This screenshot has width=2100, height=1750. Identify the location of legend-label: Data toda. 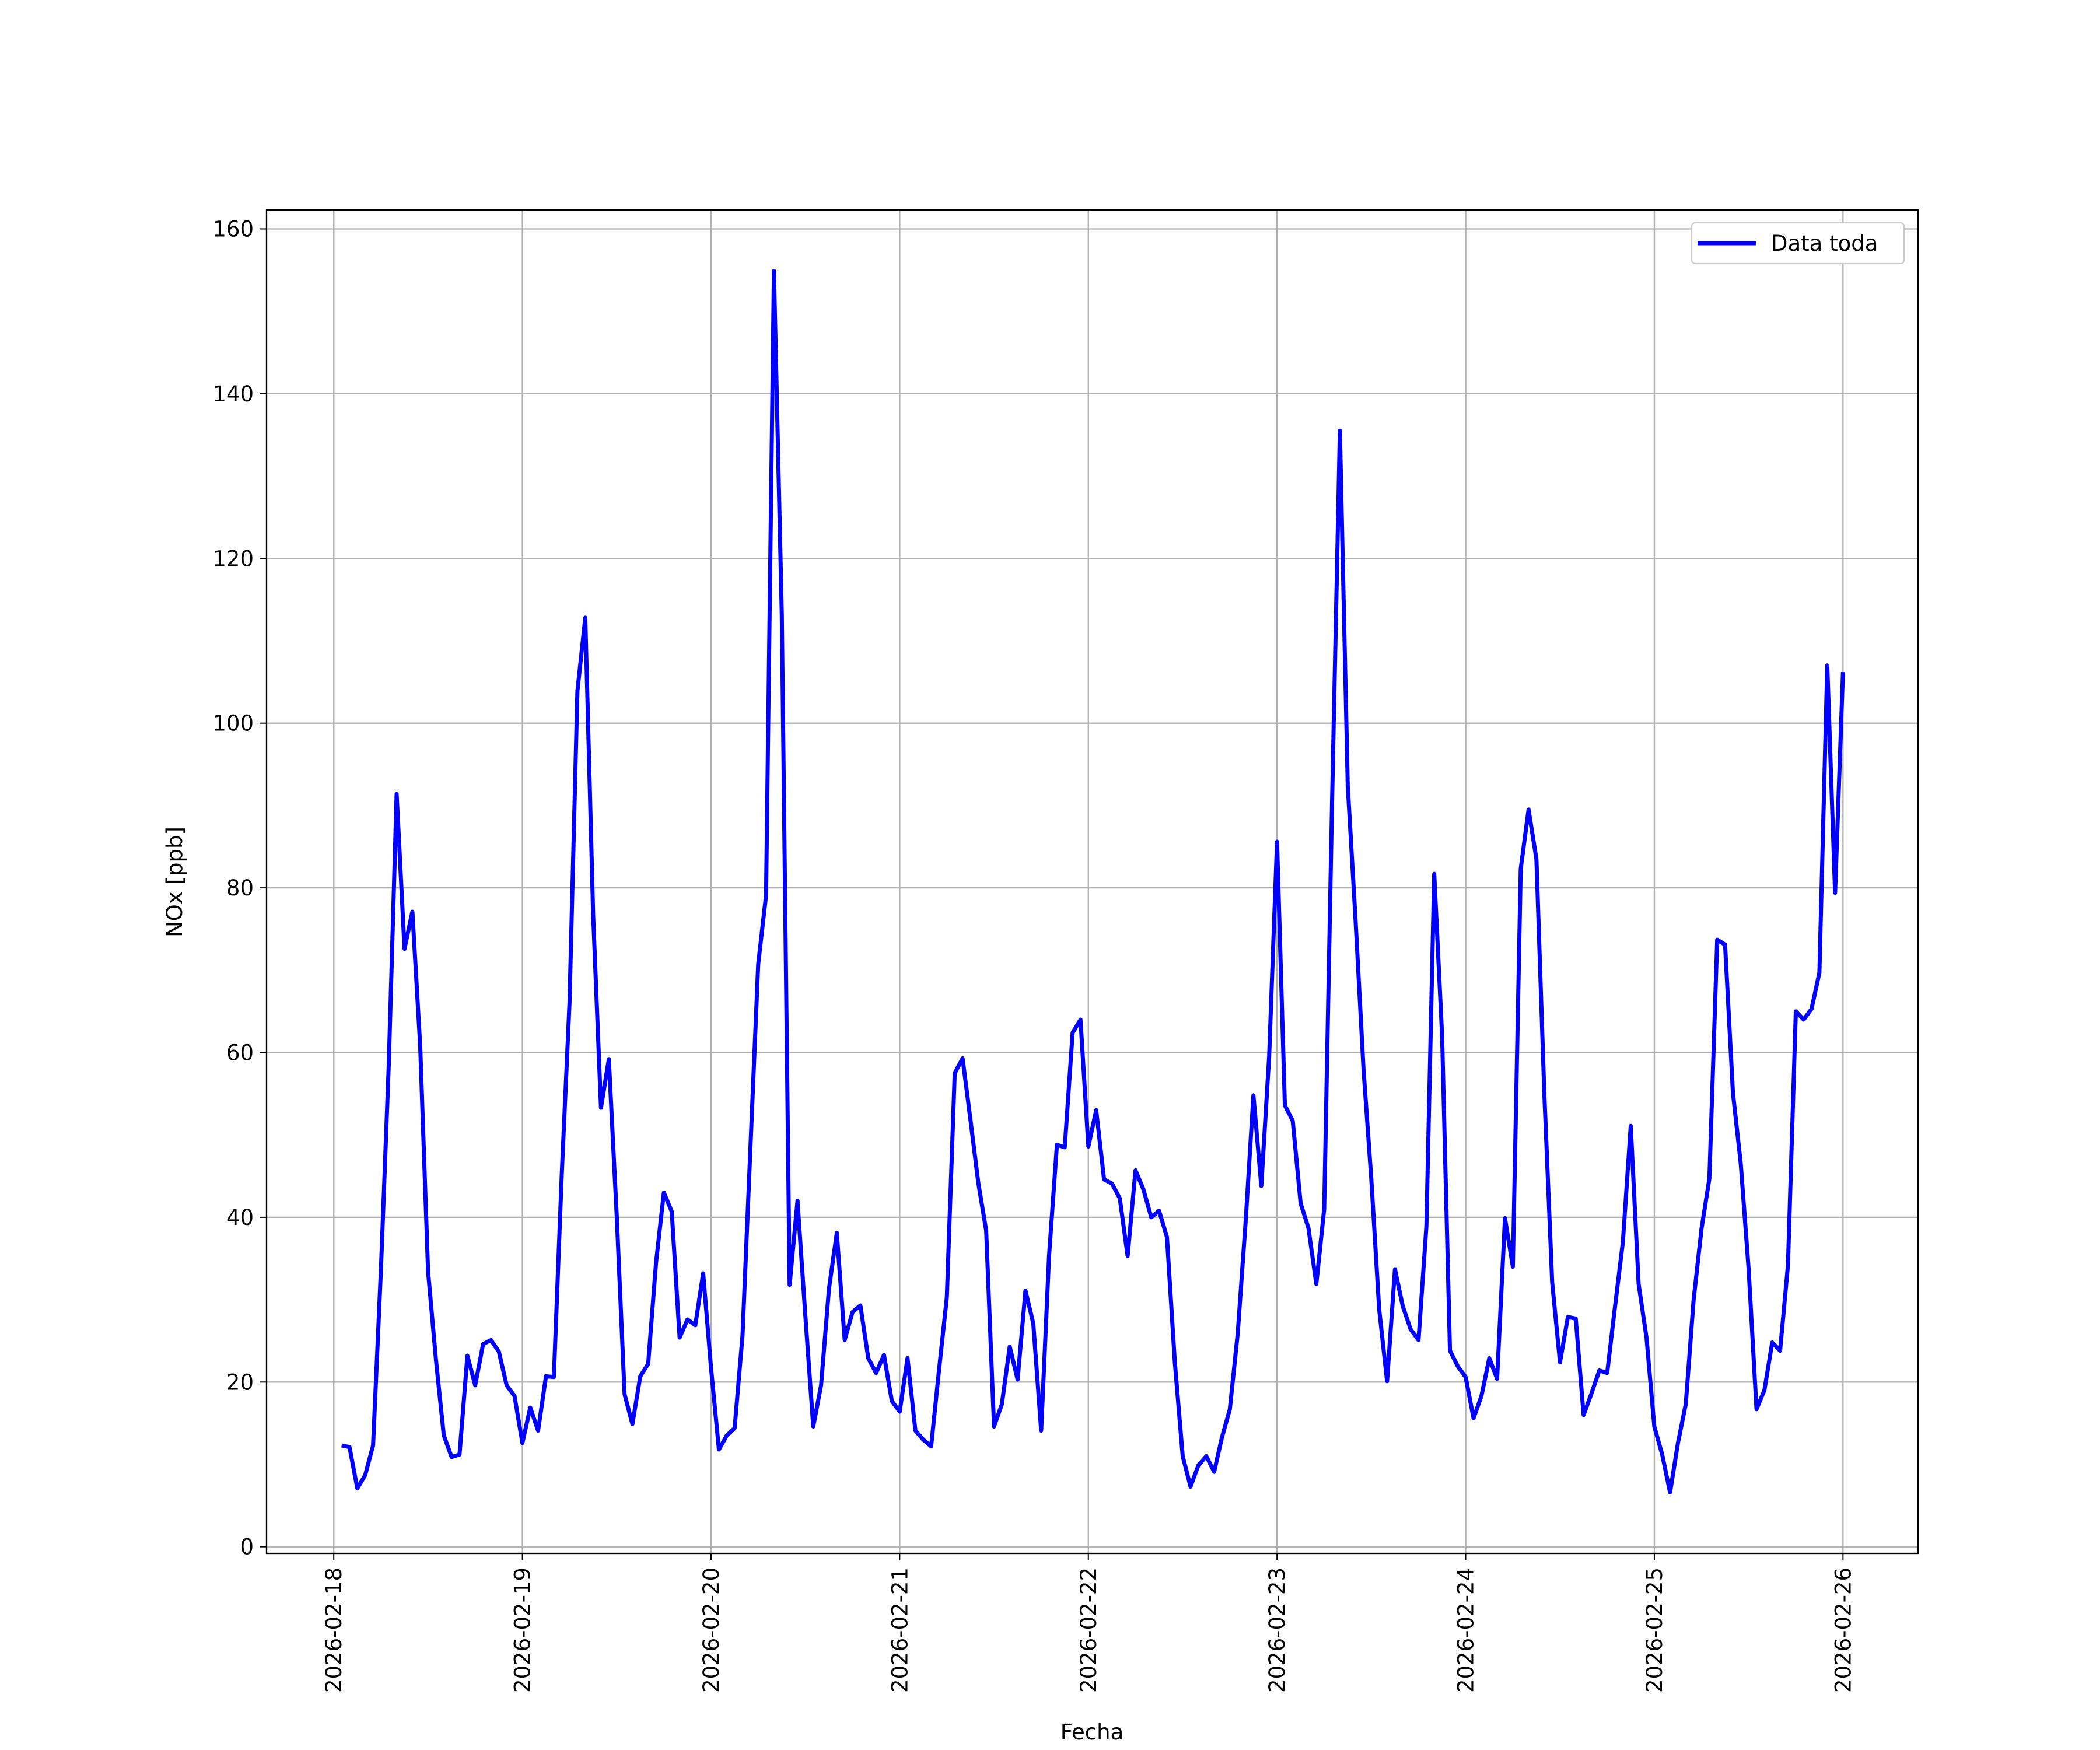
(1824, 243).